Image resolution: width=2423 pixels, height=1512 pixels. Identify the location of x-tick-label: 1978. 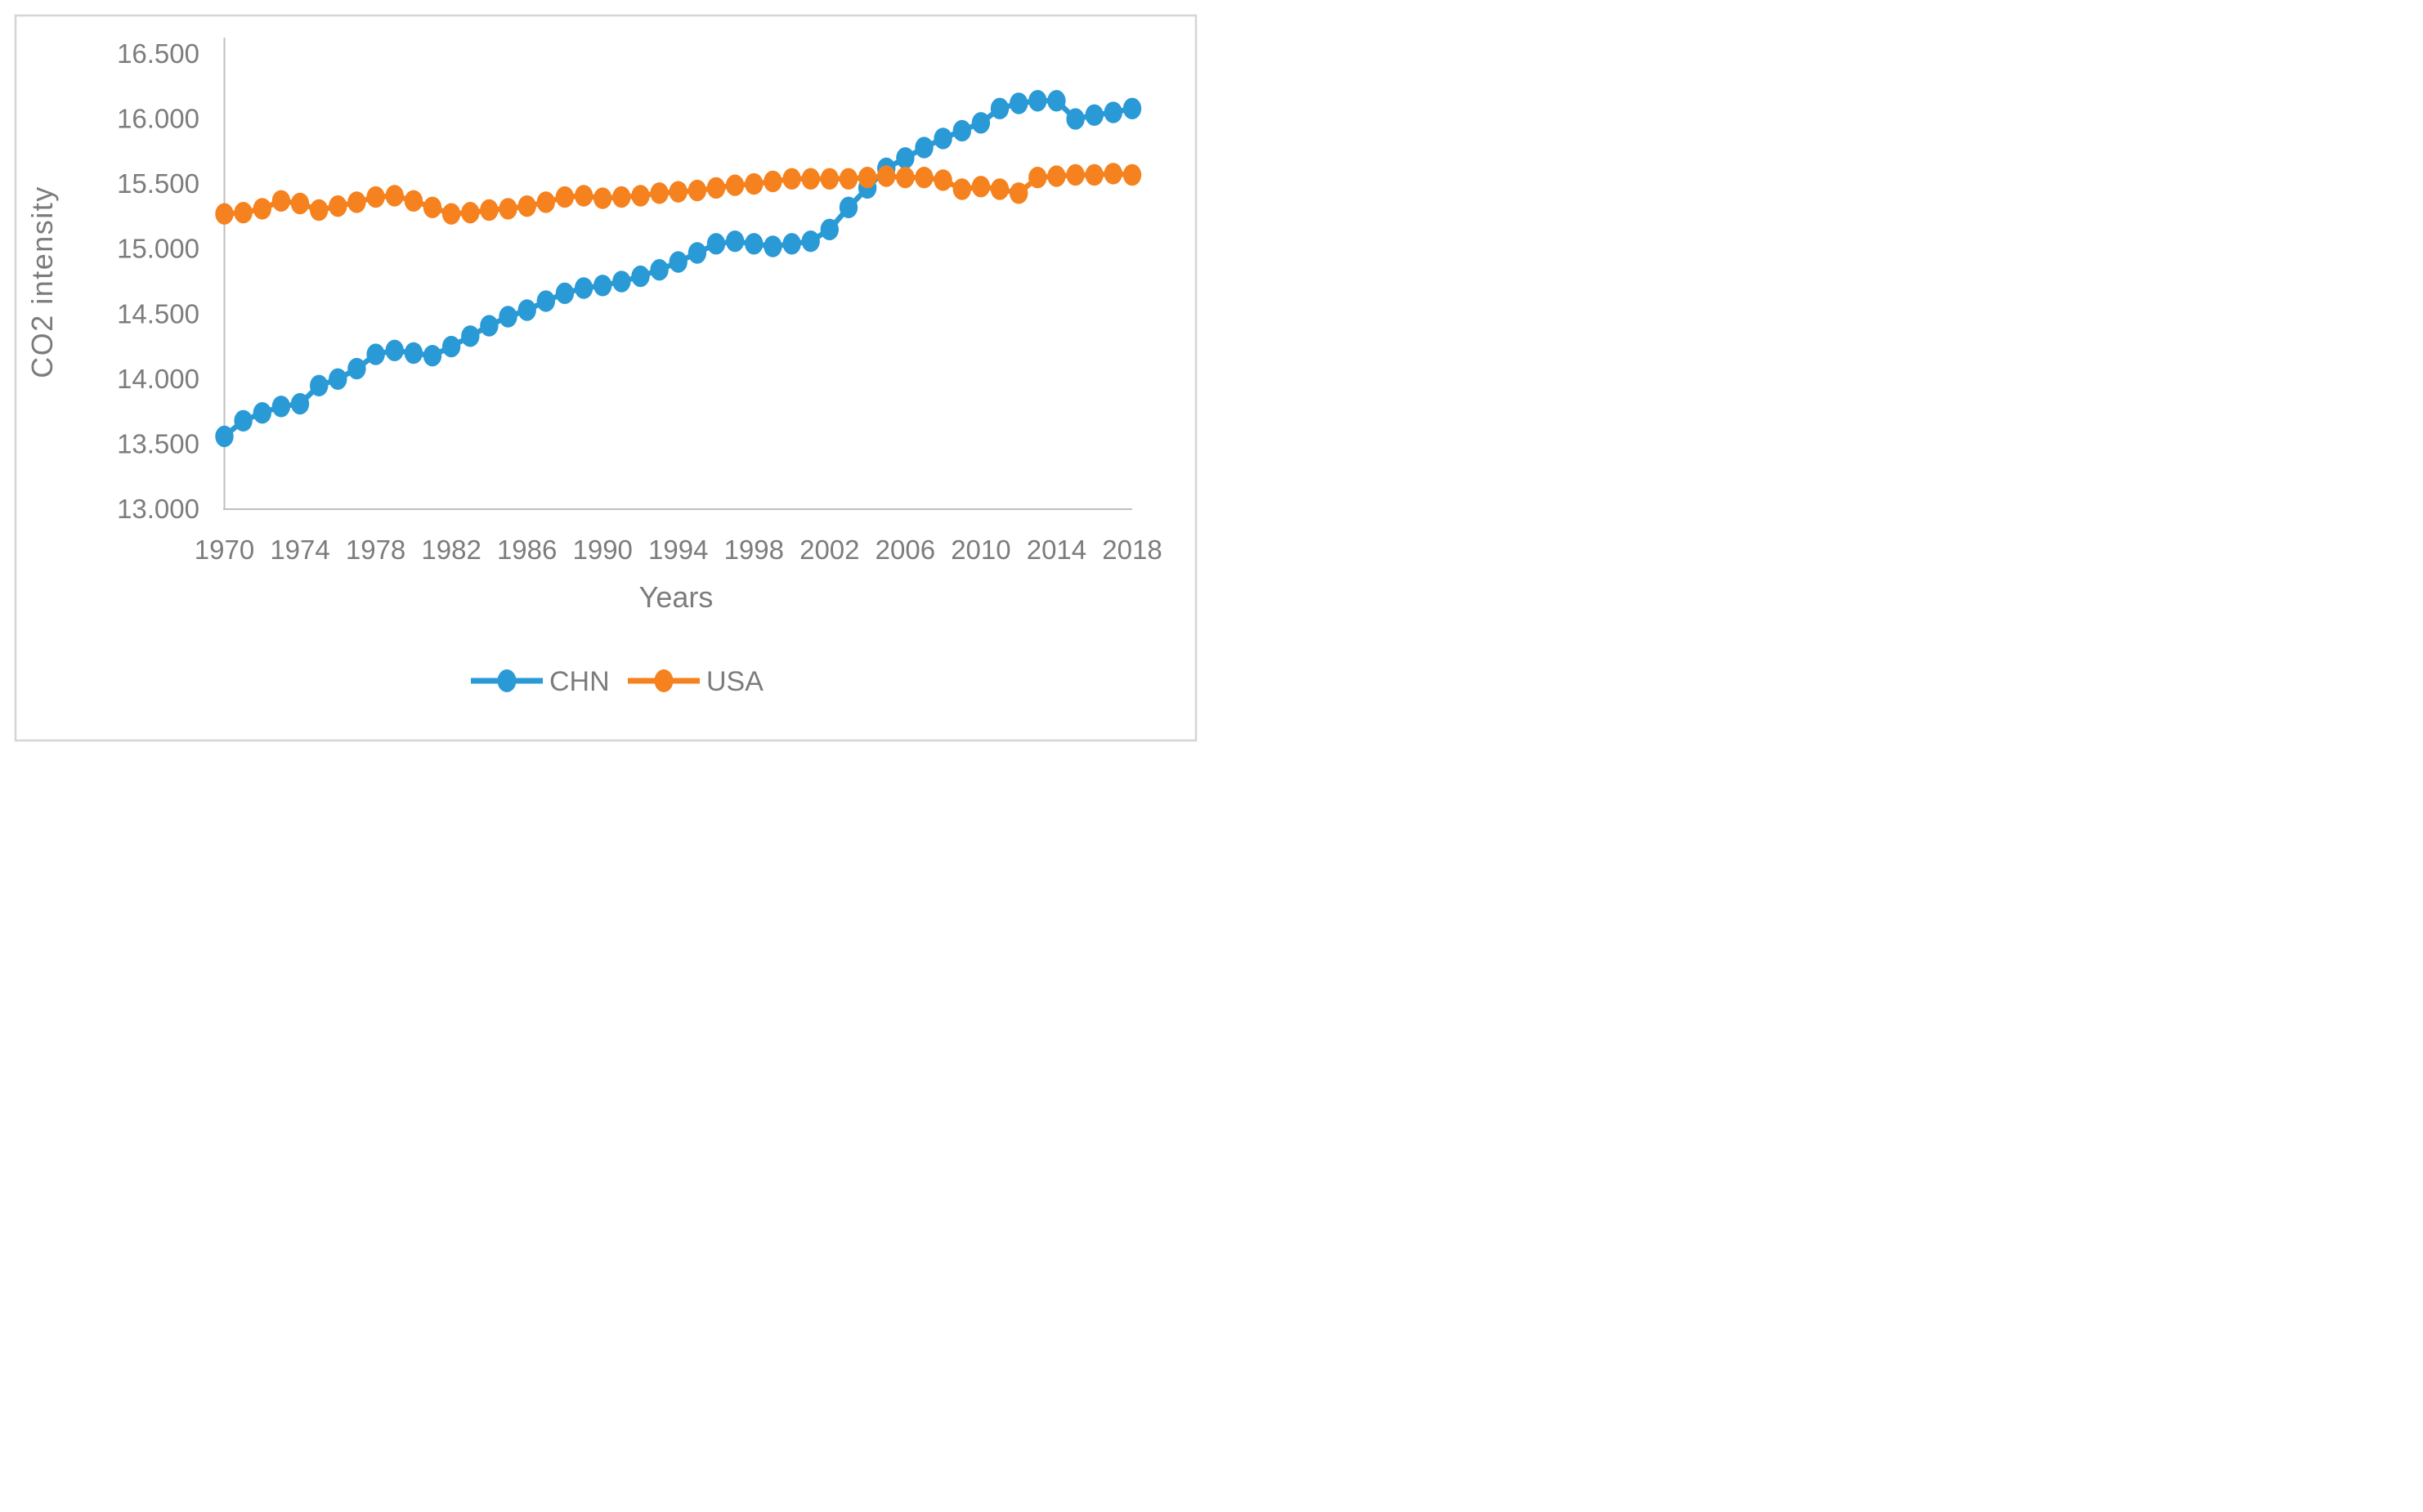
(375, 550).